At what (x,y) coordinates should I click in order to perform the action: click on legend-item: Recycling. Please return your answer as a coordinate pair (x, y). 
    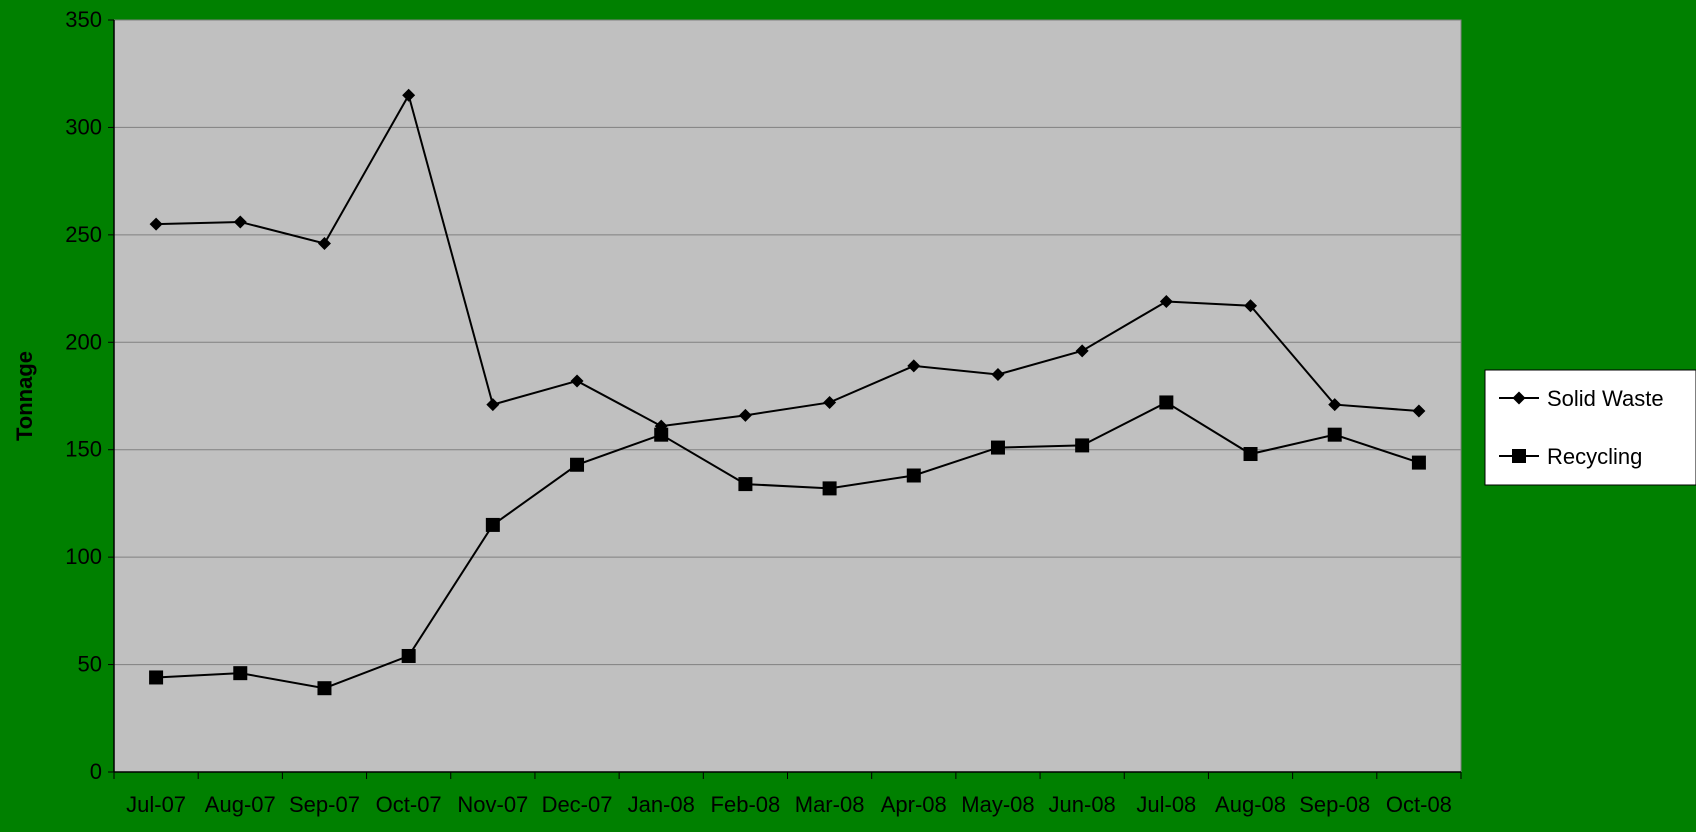
    Looking at the image, I should click on (1570, 456).